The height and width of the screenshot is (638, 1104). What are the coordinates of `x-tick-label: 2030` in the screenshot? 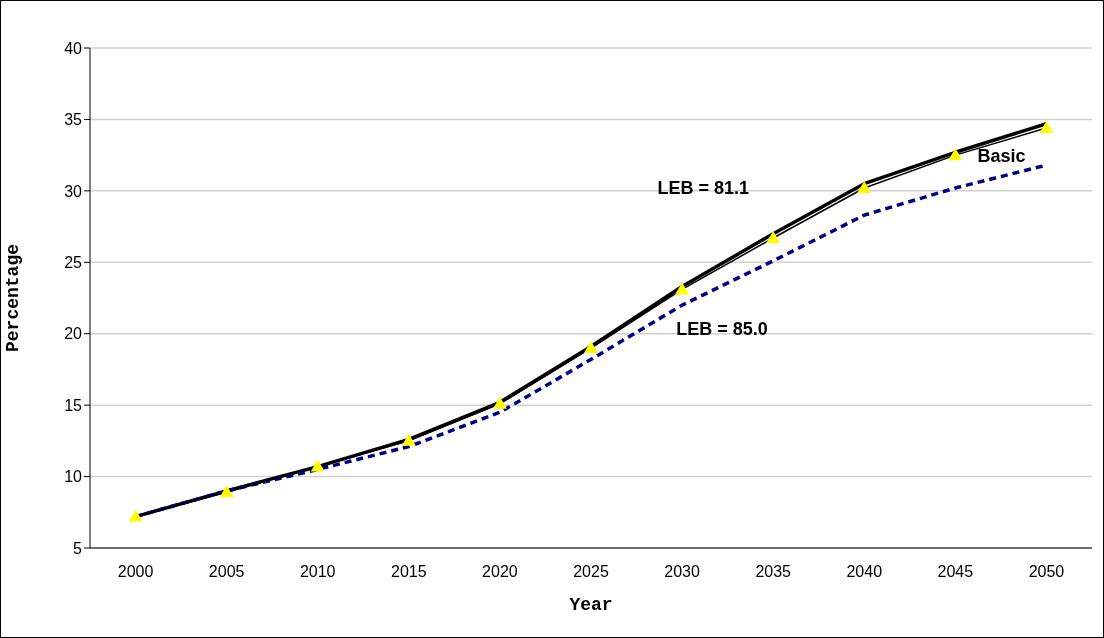 It's located at (682, 572).